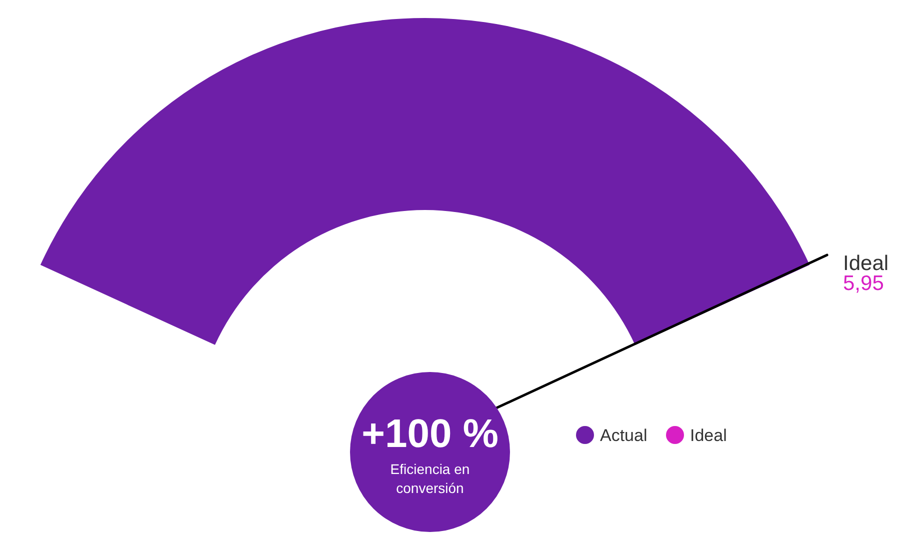 The width and height of the screenshot is (923, 540). Describe the element at coordinates (430, 478) in the screenshot. I see `text: Eficiencia en conversión` at that location.